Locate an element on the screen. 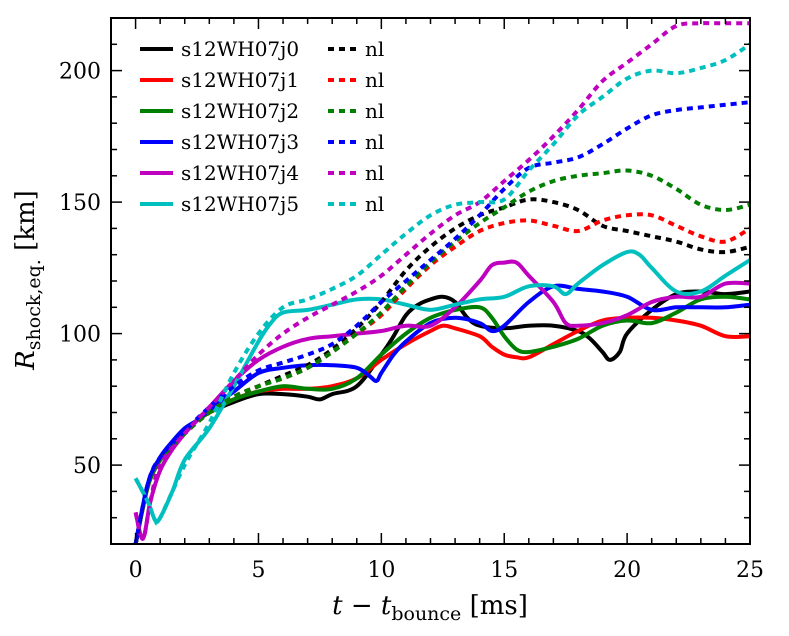 Image resolution: width=789 pixels, height=636 pixels. x-tick-label: 25 is located at coordinates (750, 570).